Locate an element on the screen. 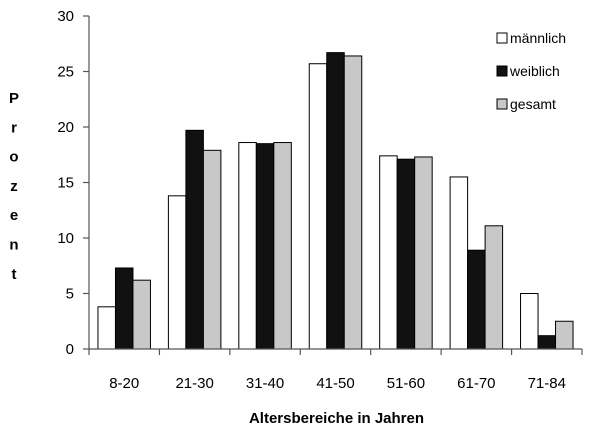  bar-31-40-gesamt is located at coordinates (282, 246).